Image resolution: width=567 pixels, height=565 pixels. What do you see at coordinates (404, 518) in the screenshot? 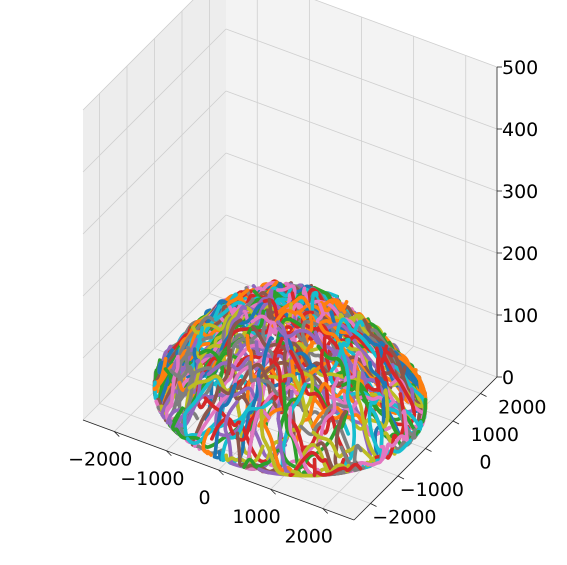
I see `y-tick-label-0: −2000` at bounding box center [404, 518].